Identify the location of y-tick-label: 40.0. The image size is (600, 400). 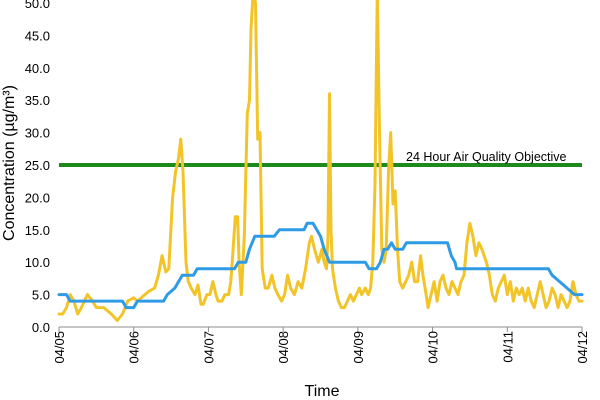
(37, 68).